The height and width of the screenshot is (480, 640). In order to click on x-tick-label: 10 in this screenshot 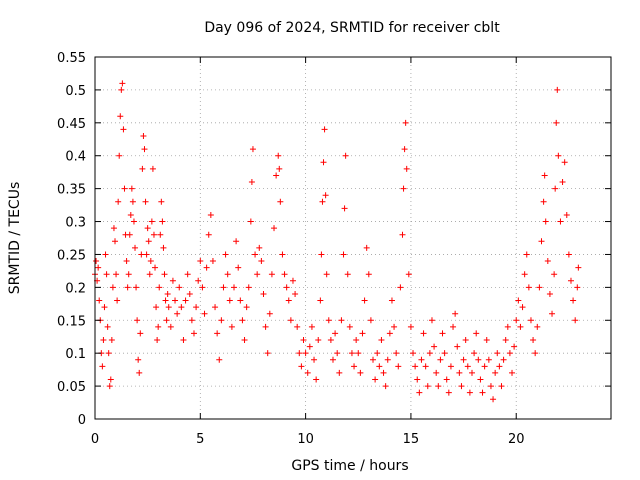, I will do `click(305, 439)`.